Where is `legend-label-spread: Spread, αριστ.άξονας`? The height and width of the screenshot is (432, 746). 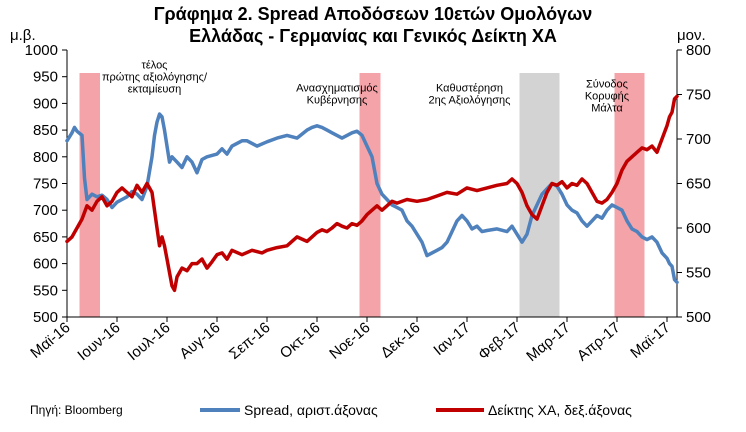
legend-label-spread: Spread, αριστ.άξονας is located at coordinates (311, 410).